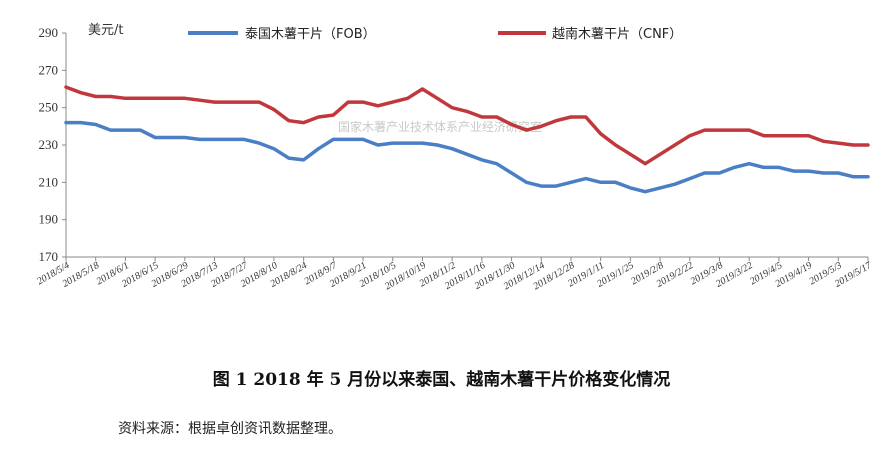 This screenshot has height=454, width=883. I want to click on watermark-text: 国家木薯产业技术体系产业经济研究室, so click(440, 126).